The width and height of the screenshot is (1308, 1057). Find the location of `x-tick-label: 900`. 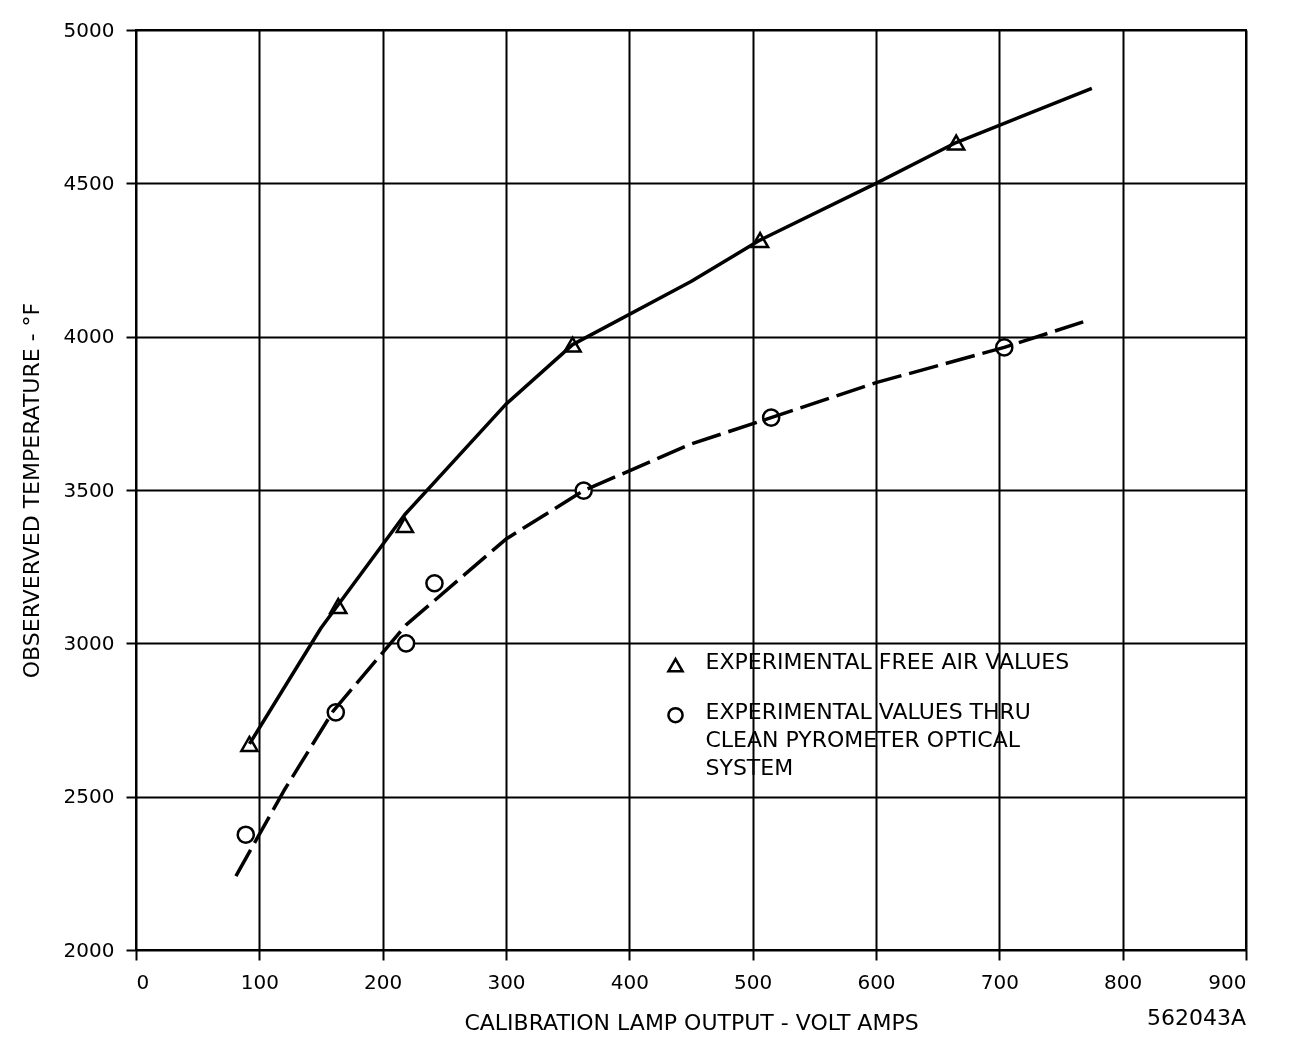

x-tick-label: 900 is located at coordinates (1227, 981).